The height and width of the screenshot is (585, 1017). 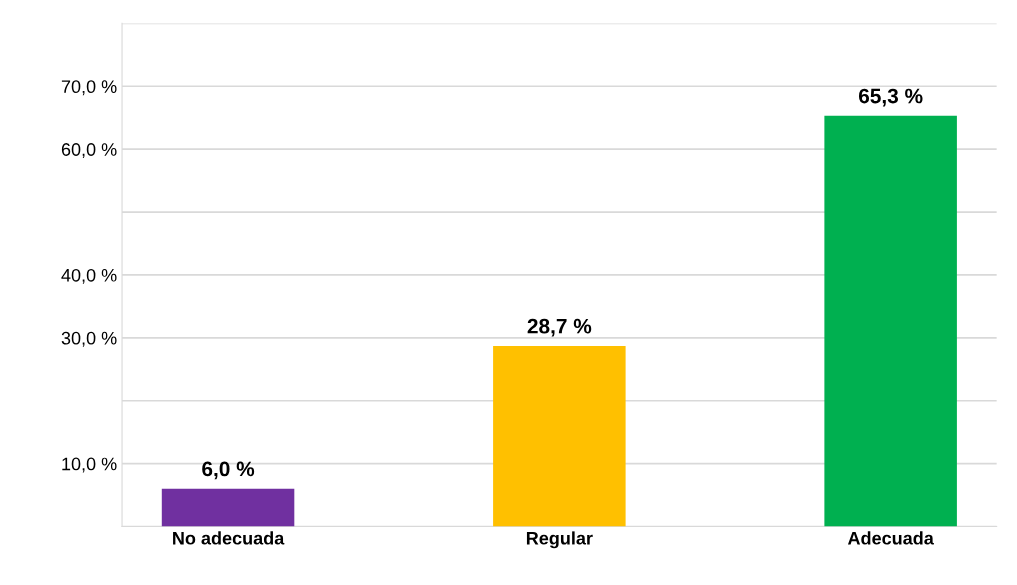 I want to click on data-label: 6,0 %, so click(x=228, y=470).